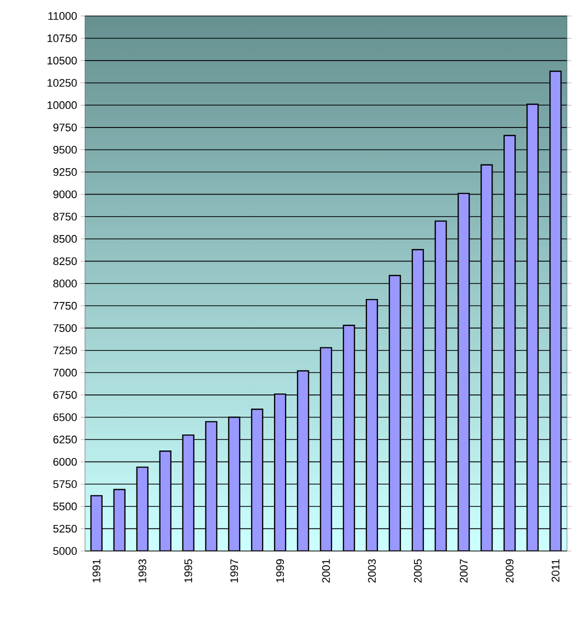  Describe the element at coordinates (65, 172) in the screenshot. I see `y-tick-label: 9250` at that location.